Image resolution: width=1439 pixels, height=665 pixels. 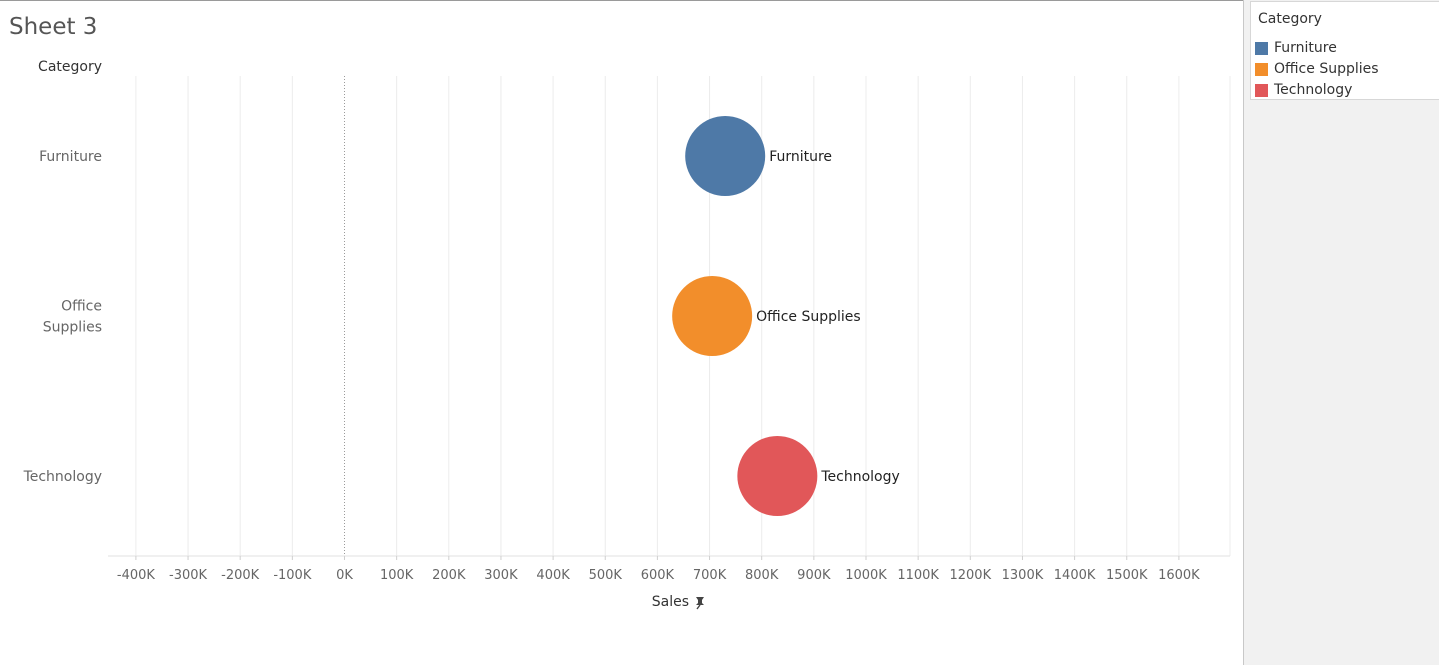 What do you see at coordinates (62, 317) in the screenshot?
I see `row-labels: Furniture Office Supplies Technology` at bounding box center [62, 317].